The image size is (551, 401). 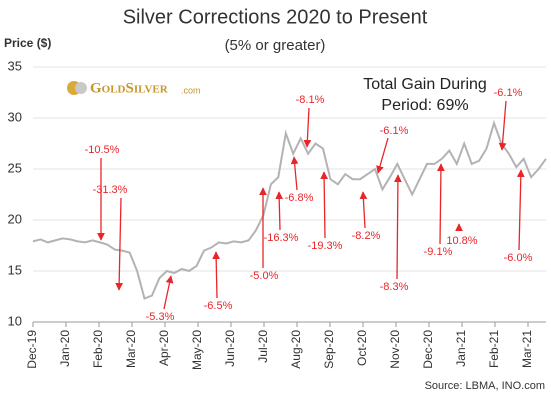 I want to click on annotation: -6.8%, so click(x=299, y=198).